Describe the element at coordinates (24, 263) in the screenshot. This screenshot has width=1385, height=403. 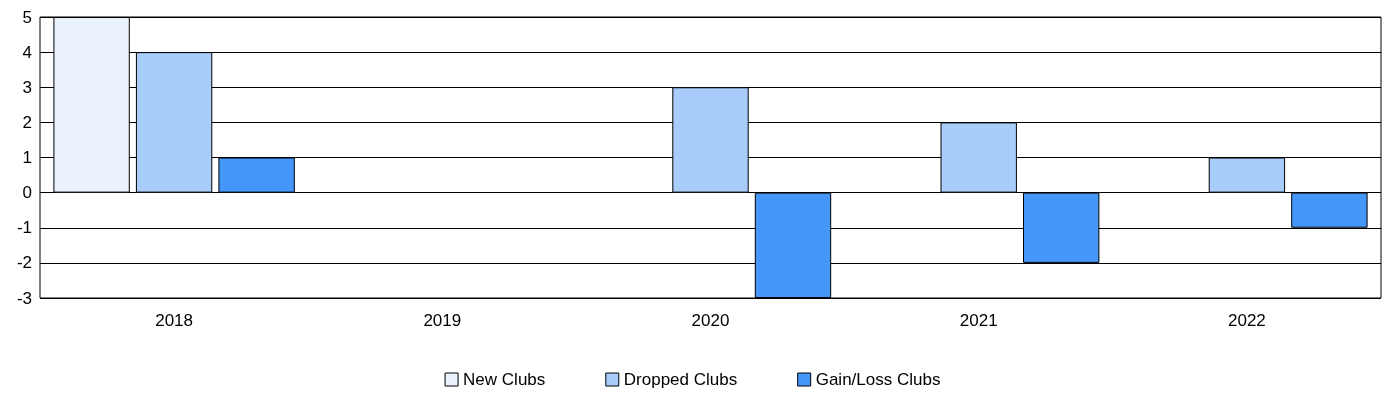
I see `y-tick-label: -2` at that location.